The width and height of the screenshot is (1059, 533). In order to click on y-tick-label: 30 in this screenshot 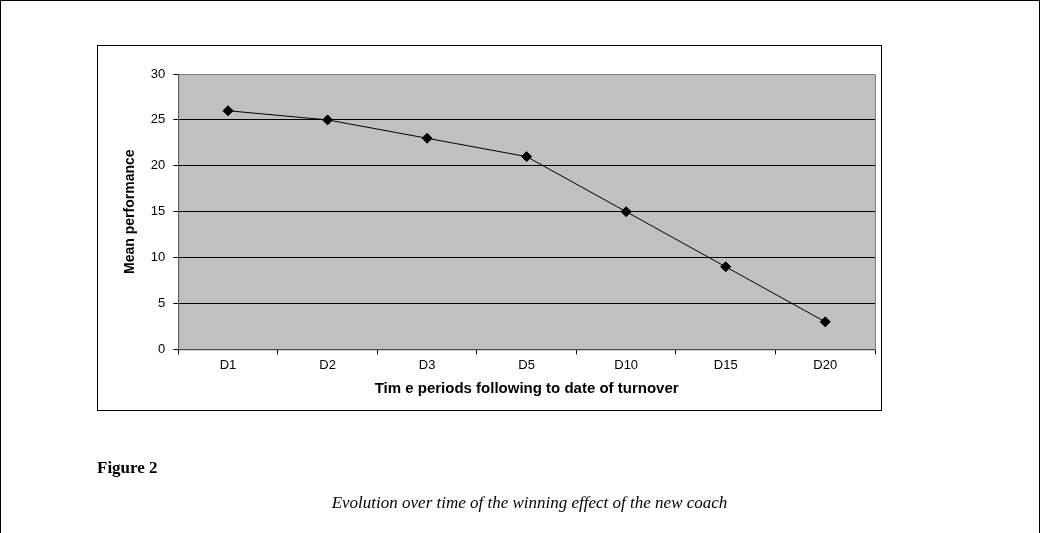, I will do `click(158, 73)`.